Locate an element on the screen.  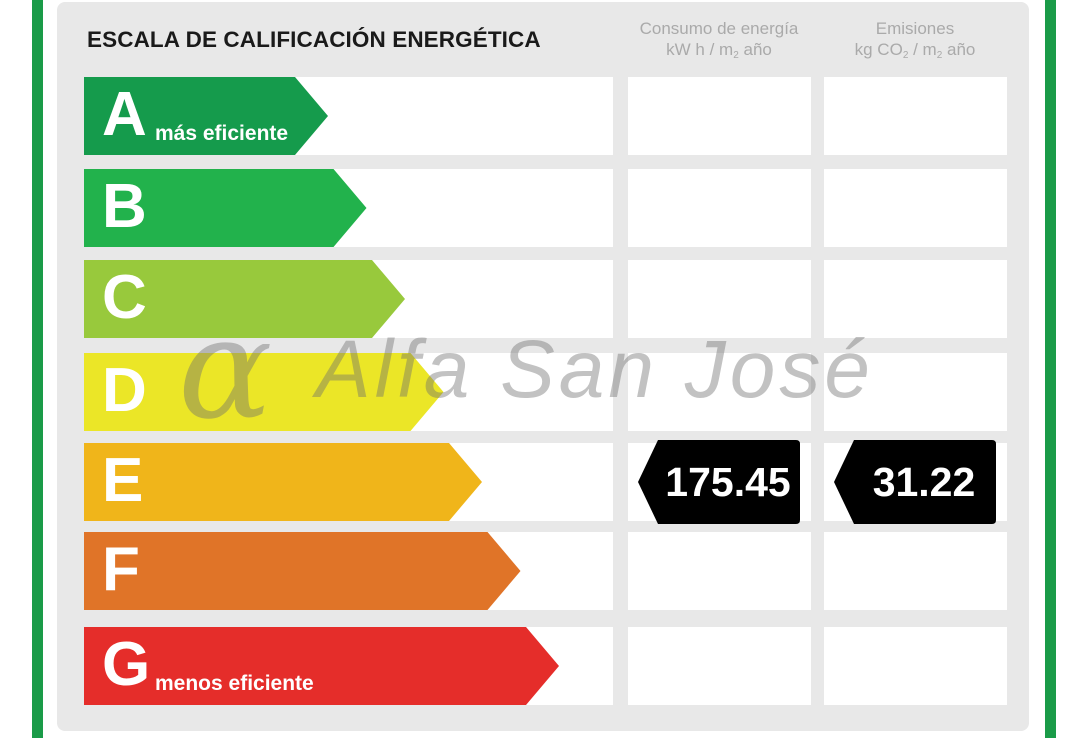
rating-letter-d: D is located at coordinates (124, 390).